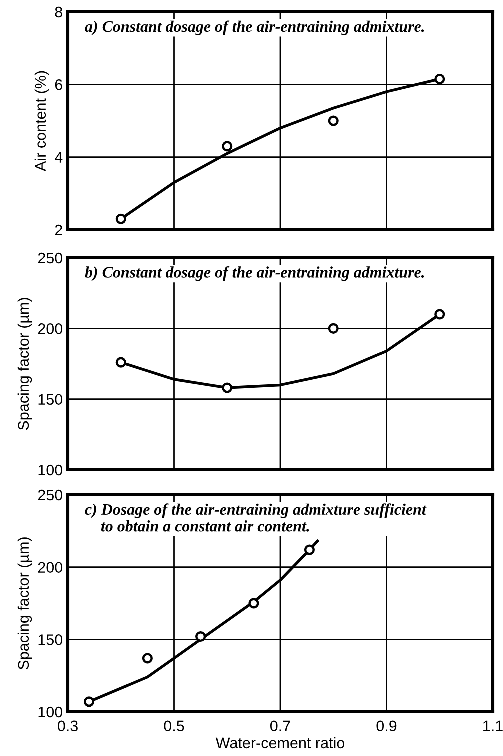 This screenshot has height=756, width=503. Describe the element at coordinates (68, 726) in the screenshot. I see `x-tick-label: 0.3` at that location.